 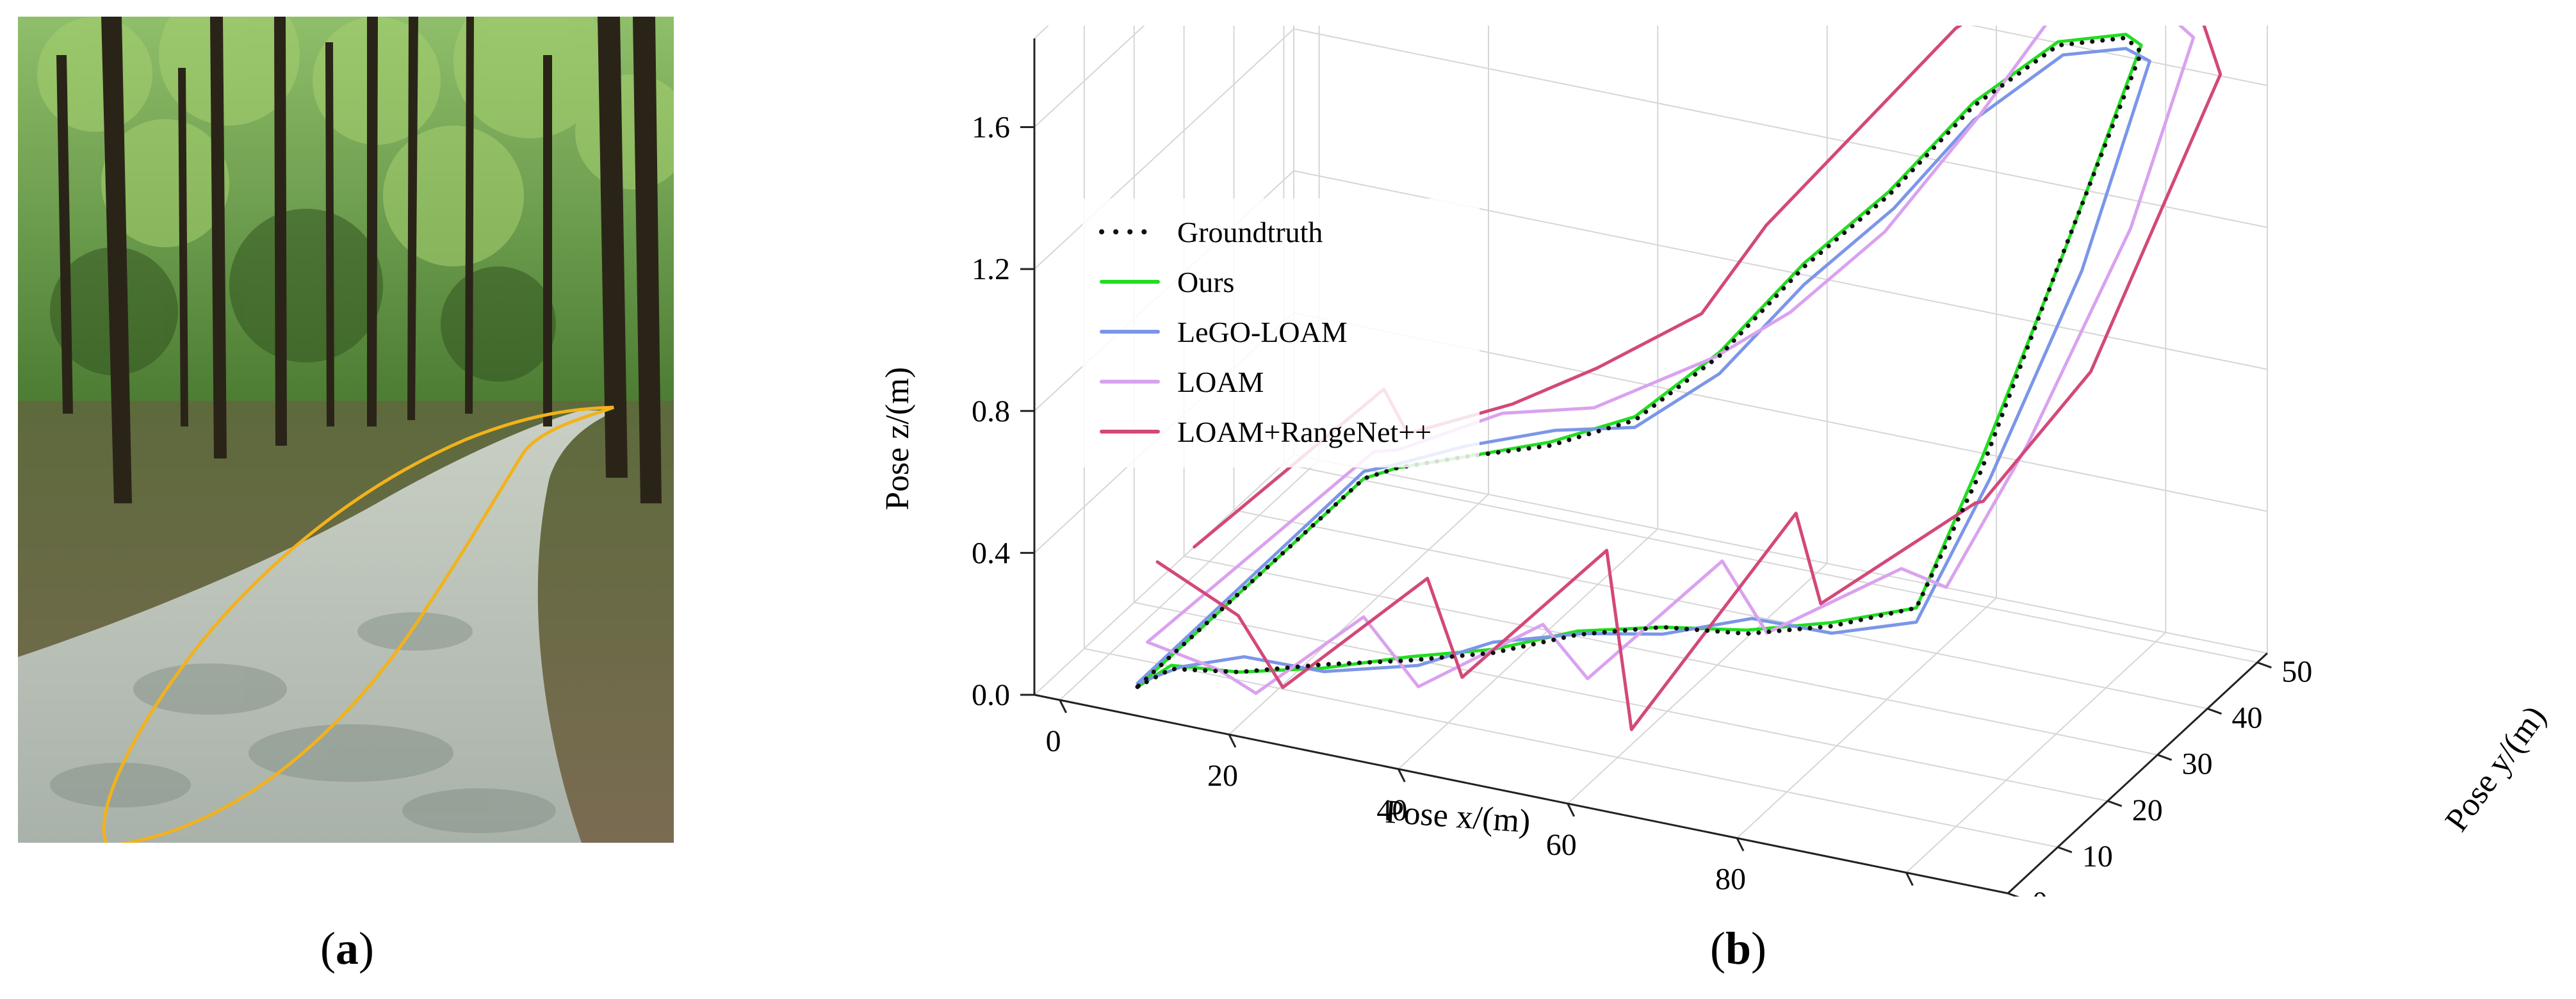 What do you see at coordinates (991, 553) in the screenshot?
I see `z-tick-label: 0.4` at bounding box center [991, 553].